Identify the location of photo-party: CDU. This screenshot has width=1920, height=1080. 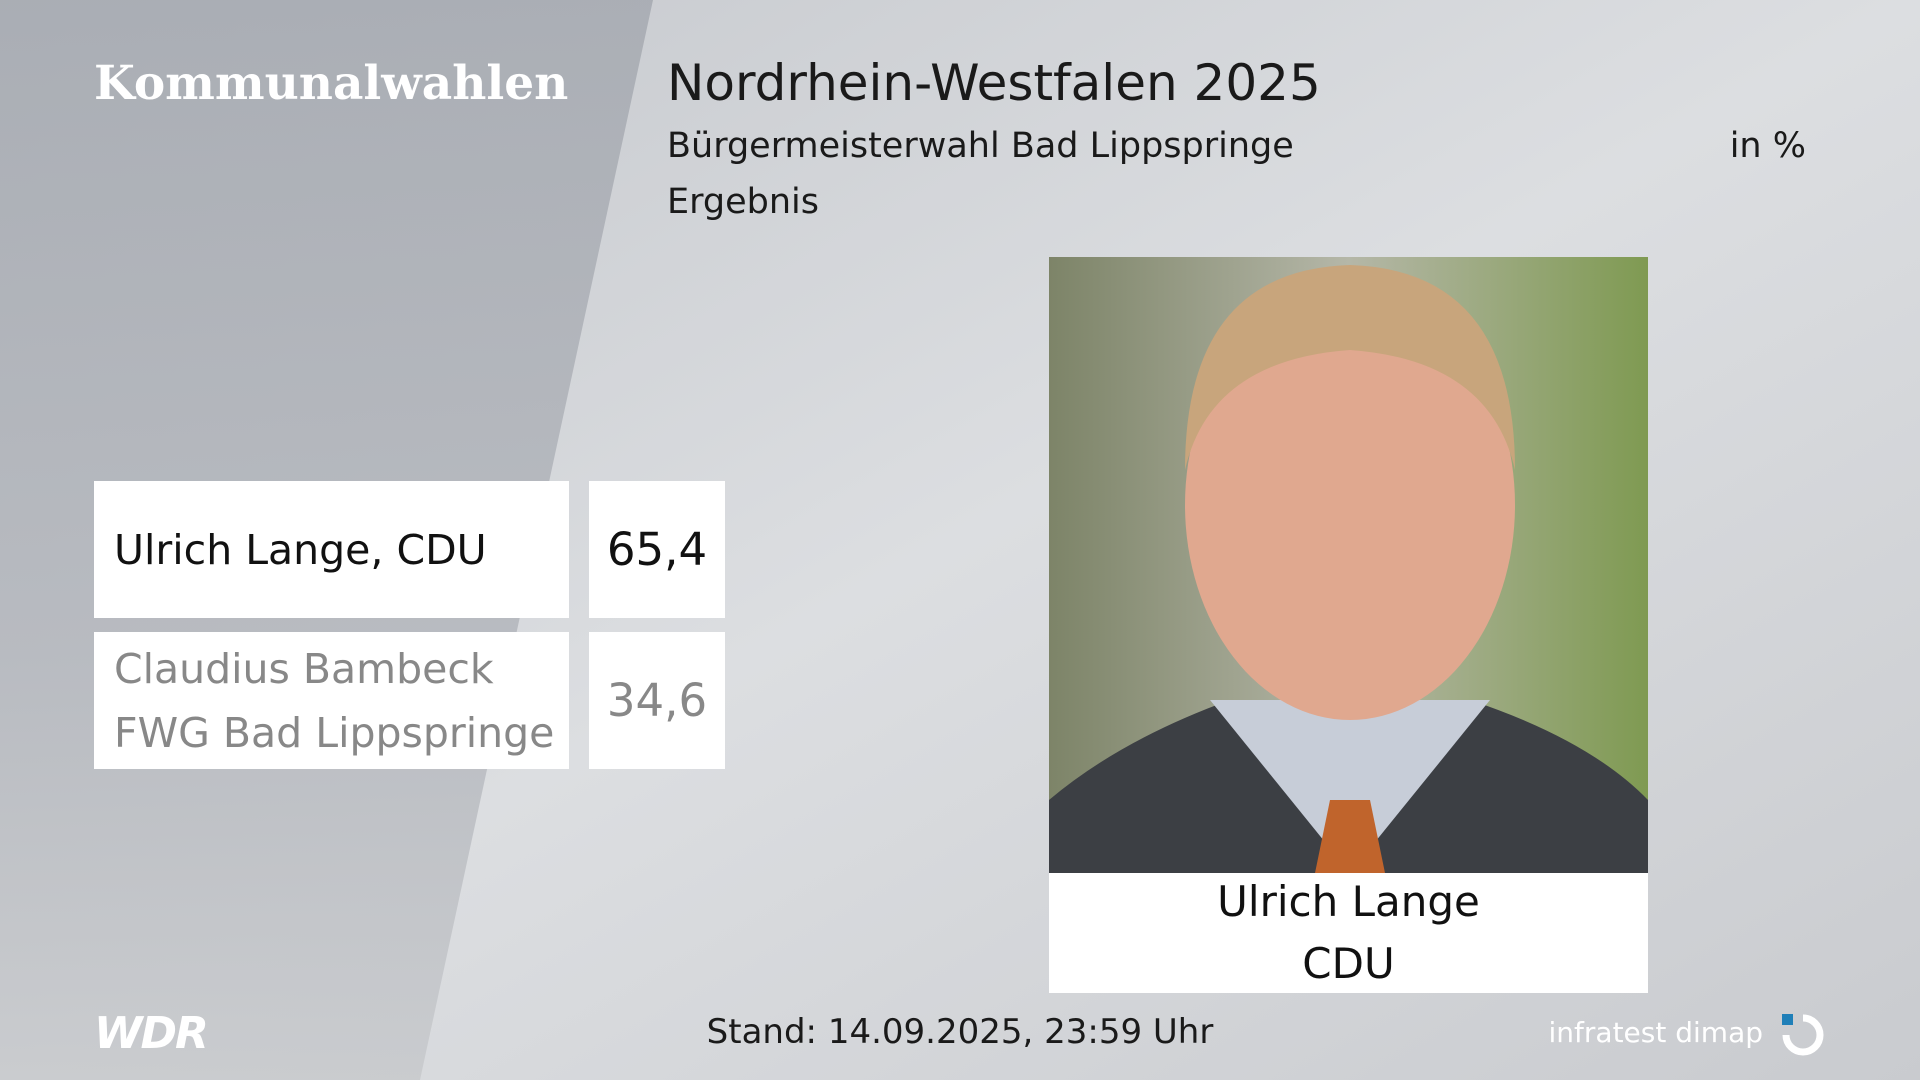
(1348, 963).